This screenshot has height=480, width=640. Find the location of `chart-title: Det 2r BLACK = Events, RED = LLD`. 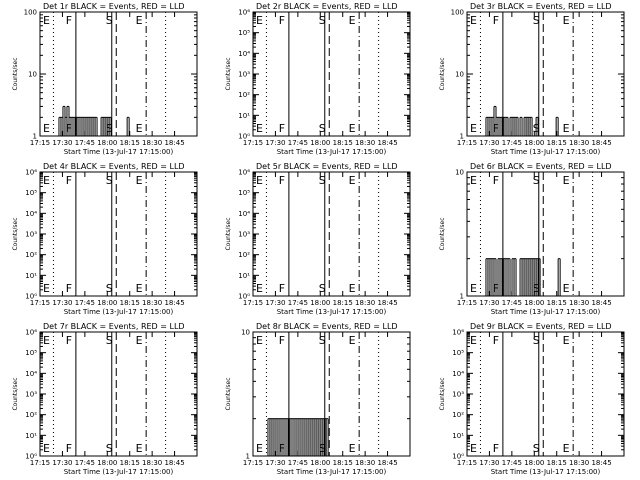

chart-title: Det 2r BLACK = Events, RED = LLD is located at coordinates (327, 6).